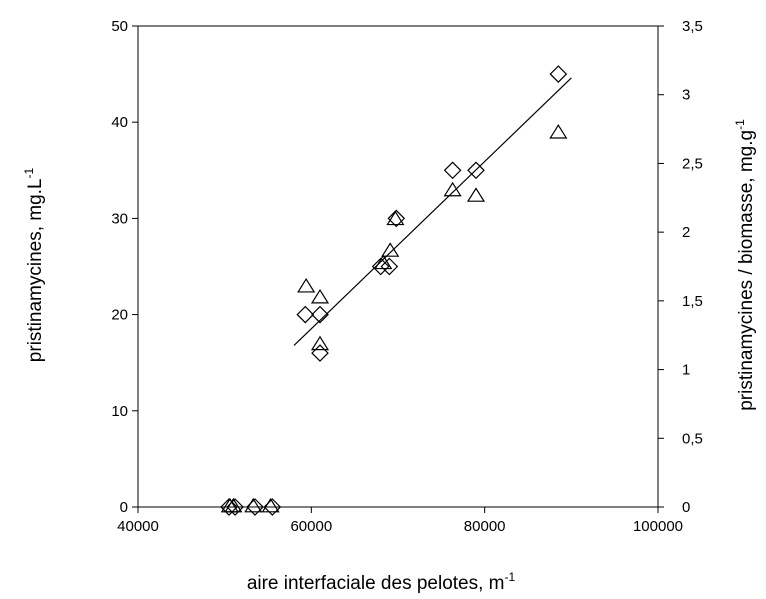 This screenshot has width=766, height=599. Describe the element at coordinates (686, 95) in the screenshot. I see `y-right-tick-label: 3` at that location.